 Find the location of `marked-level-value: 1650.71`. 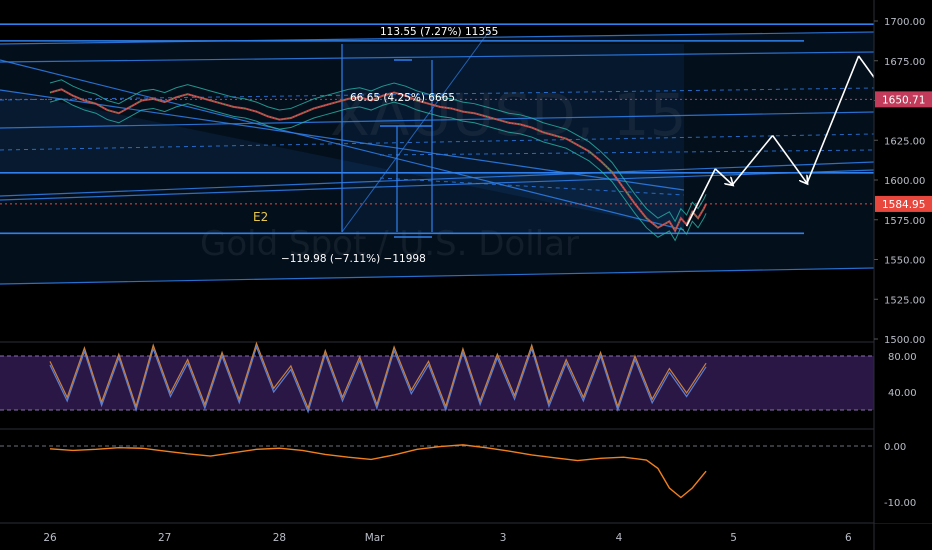

marked-level-value: 1650.71 is located at coordinates (903, 100).